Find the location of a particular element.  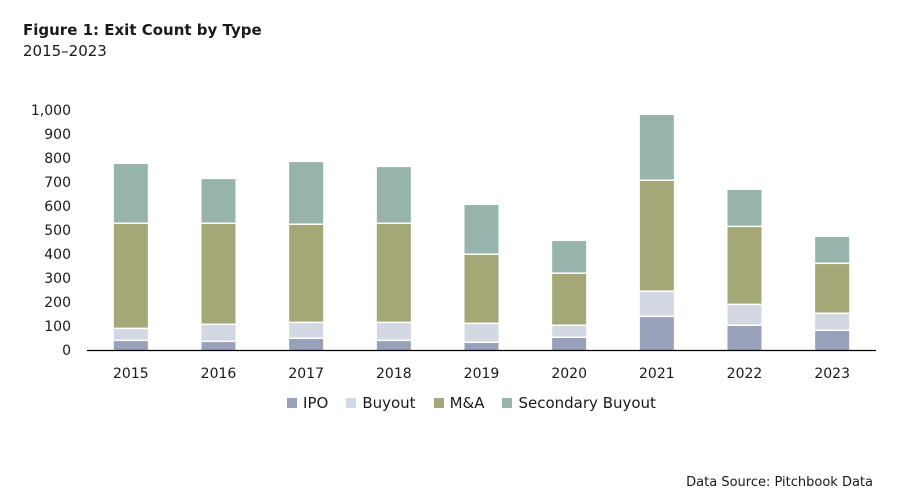

bar-segment-secondary-buyout-2017 is located at coordinates (306, 193).